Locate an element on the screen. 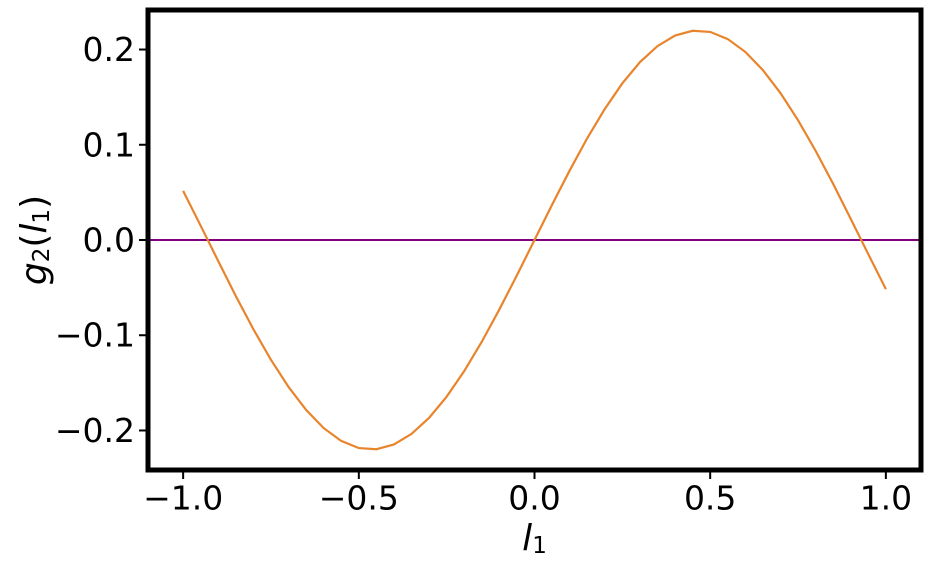 The width and height of the screenshot is (932, 568). y-tick-label: −0.1 is located at coordinates (95, 335).